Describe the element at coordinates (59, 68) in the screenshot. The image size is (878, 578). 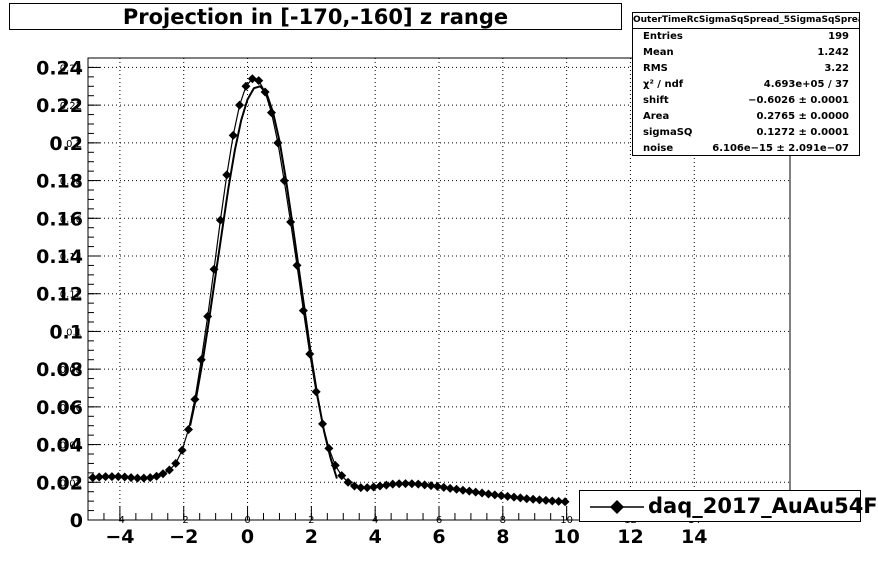
I see `y-tick-label: 0.24` at that location.